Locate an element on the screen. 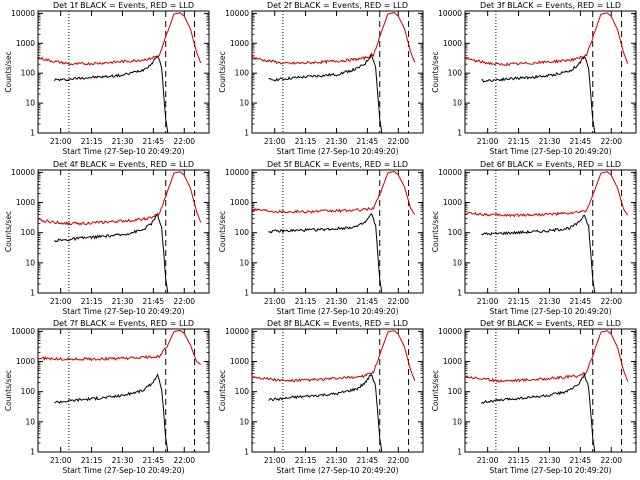 The image size is (640, 480). panel-title: Det 6f BLACK = Events, RED = LLD is located at coordinates (550, 164).